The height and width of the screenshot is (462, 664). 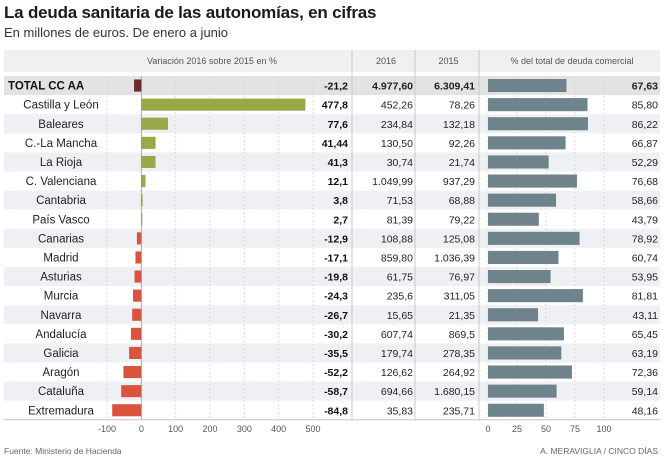 What do you see at coordinates (603, 429) in the screenshot?
I see `share-tick-label: 100` at bounding box center [603, 429].